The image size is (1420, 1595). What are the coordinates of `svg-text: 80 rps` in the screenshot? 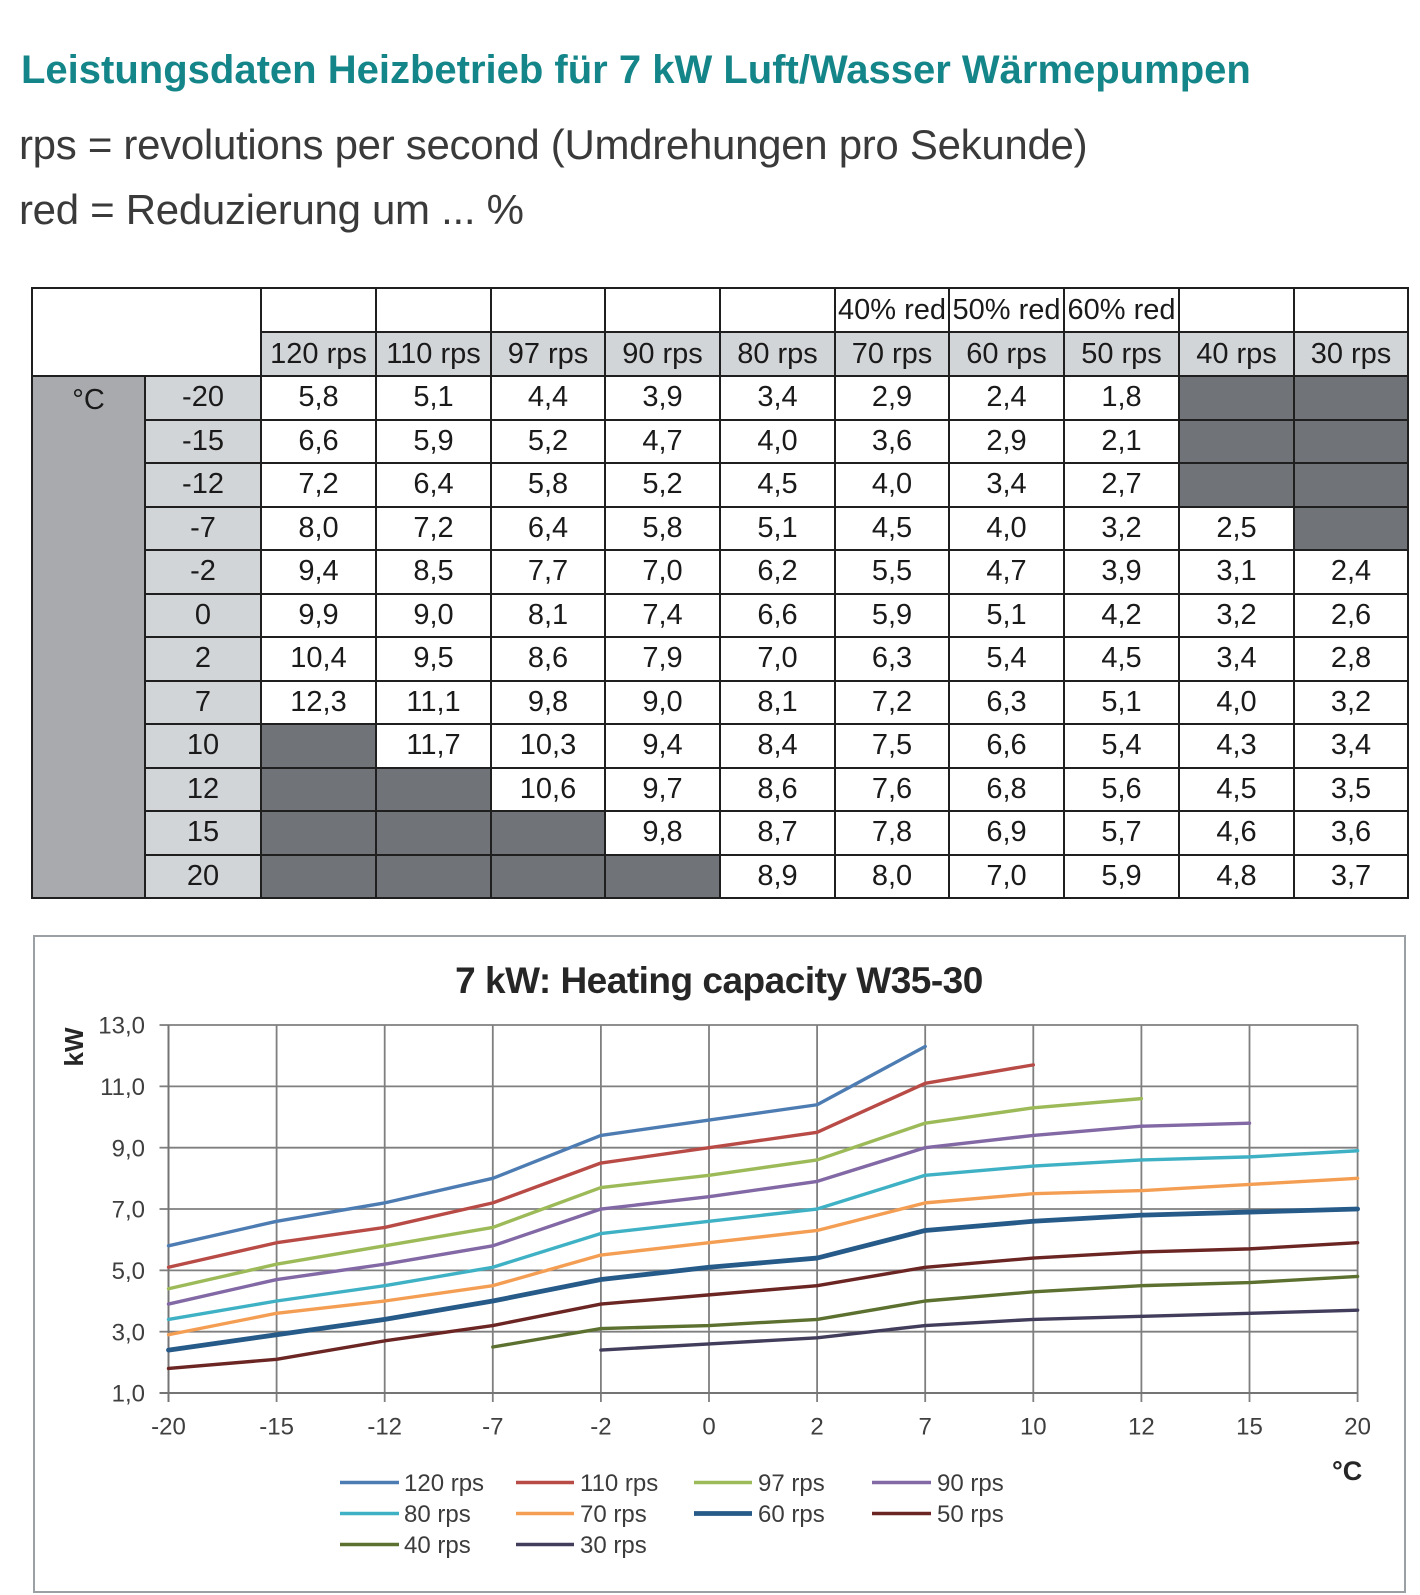 It's located at (437, 1514).